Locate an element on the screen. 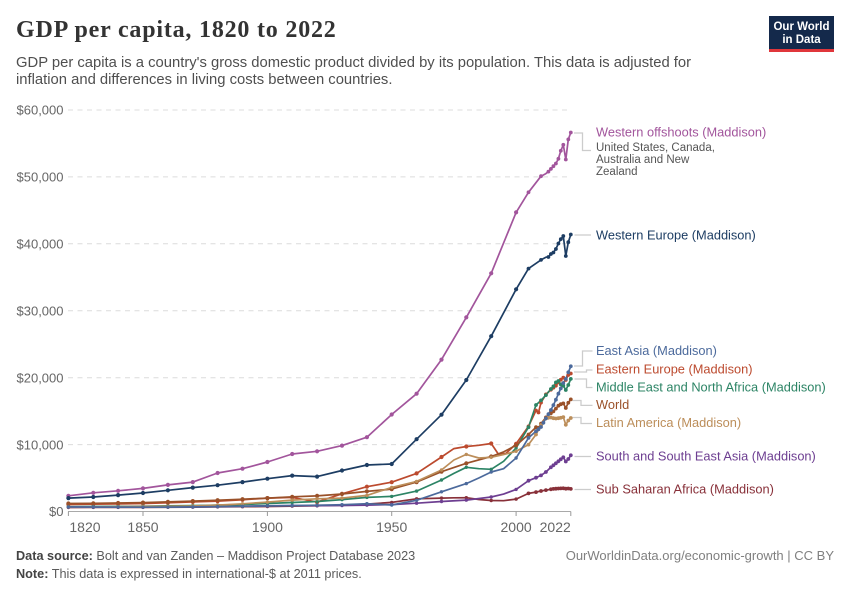 The height and width of the screenshot is (600, 850). svg-text: Latin America (Maddison) is located at coordinates (668, 422).